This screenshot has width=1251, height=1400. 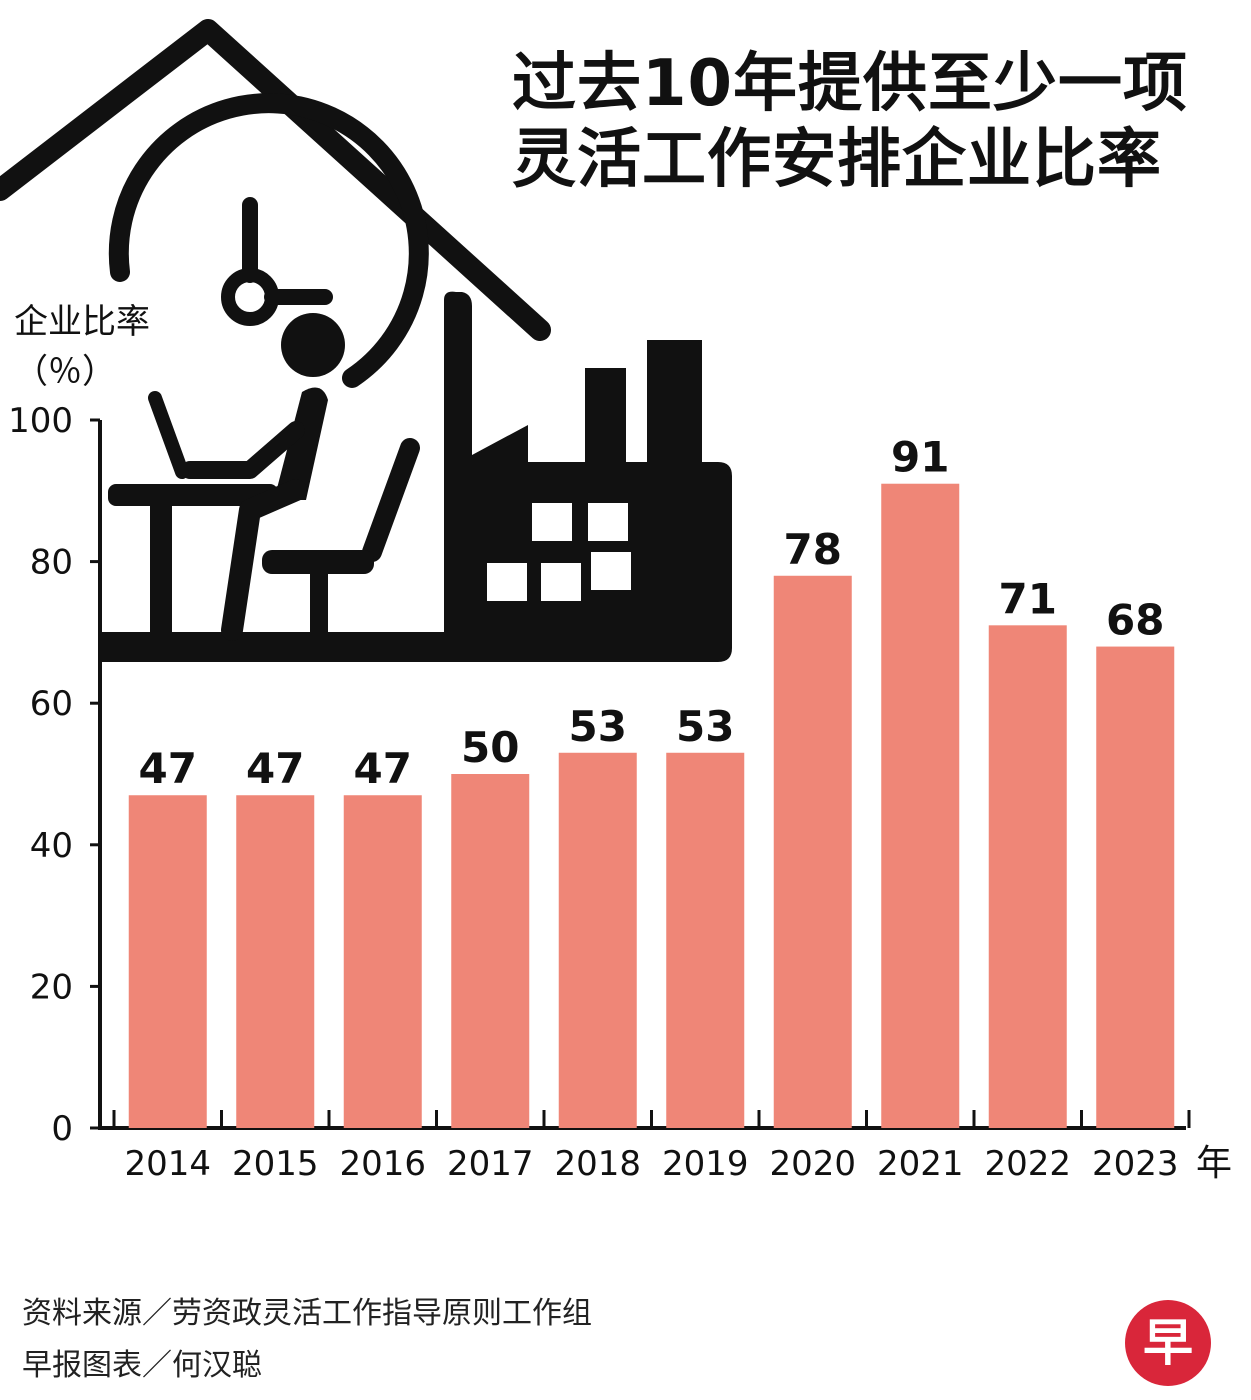 What do you see at coordinates (597, 940) in the screenshot?
I see `bar-2018` at bounding box center [597, 940].